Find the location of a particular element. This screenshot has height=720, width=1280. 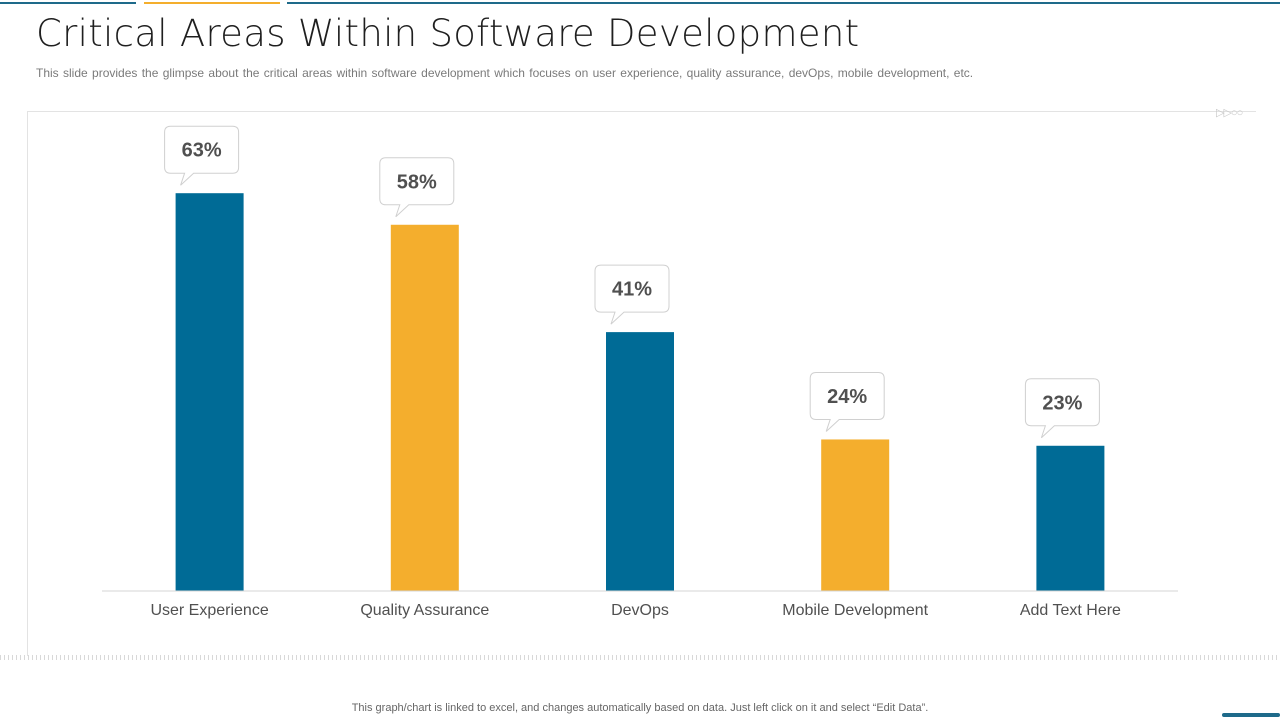

corner-accent-bar is located at coordinates (1251, 715).